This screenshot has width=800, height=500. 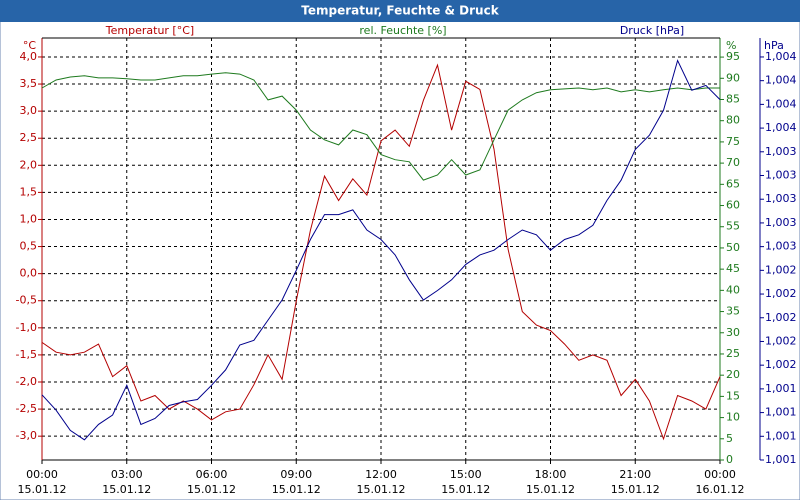 What do you see at coordinates (381, 474) in the screenshot?
I see `x-tick-label: 12:00` at bounding box center [381, 474].